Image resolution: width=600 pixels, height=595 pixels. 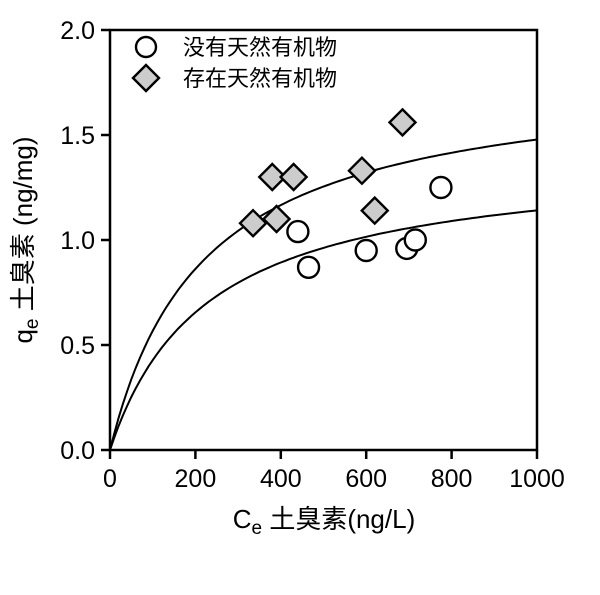 What do you see at coordinates (146, 47) in the screenshot?
I see `legend-marker-circle-icon` at bounding box center [146, 47].